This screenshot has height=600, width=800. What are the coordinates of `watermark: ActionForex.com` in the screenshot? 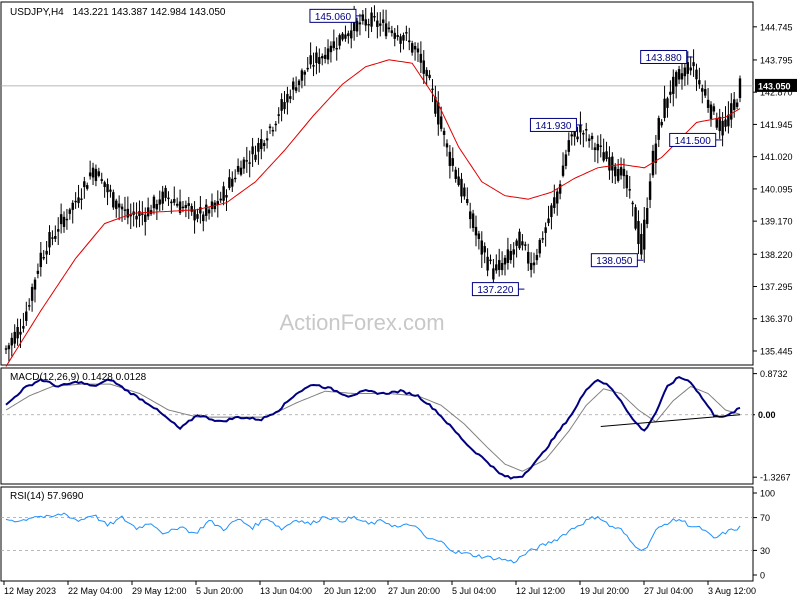 It's located at (361, 322).